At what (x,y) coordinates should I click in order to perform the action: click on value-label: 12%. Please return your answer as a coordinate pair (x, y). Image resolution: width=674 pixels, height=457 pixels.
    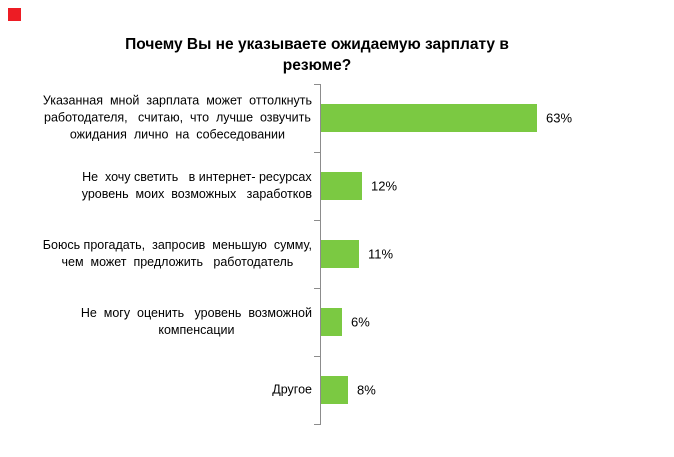
    Looking at the image, I should click on (384, 186).